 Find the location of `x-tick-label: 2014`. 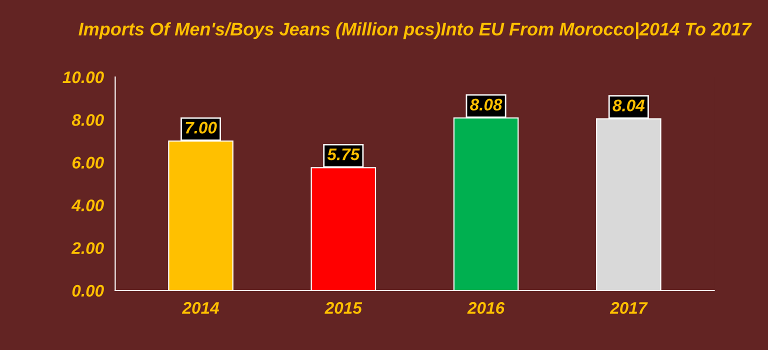

x-tick-label: 2014 is located at coordinates (201, 308).